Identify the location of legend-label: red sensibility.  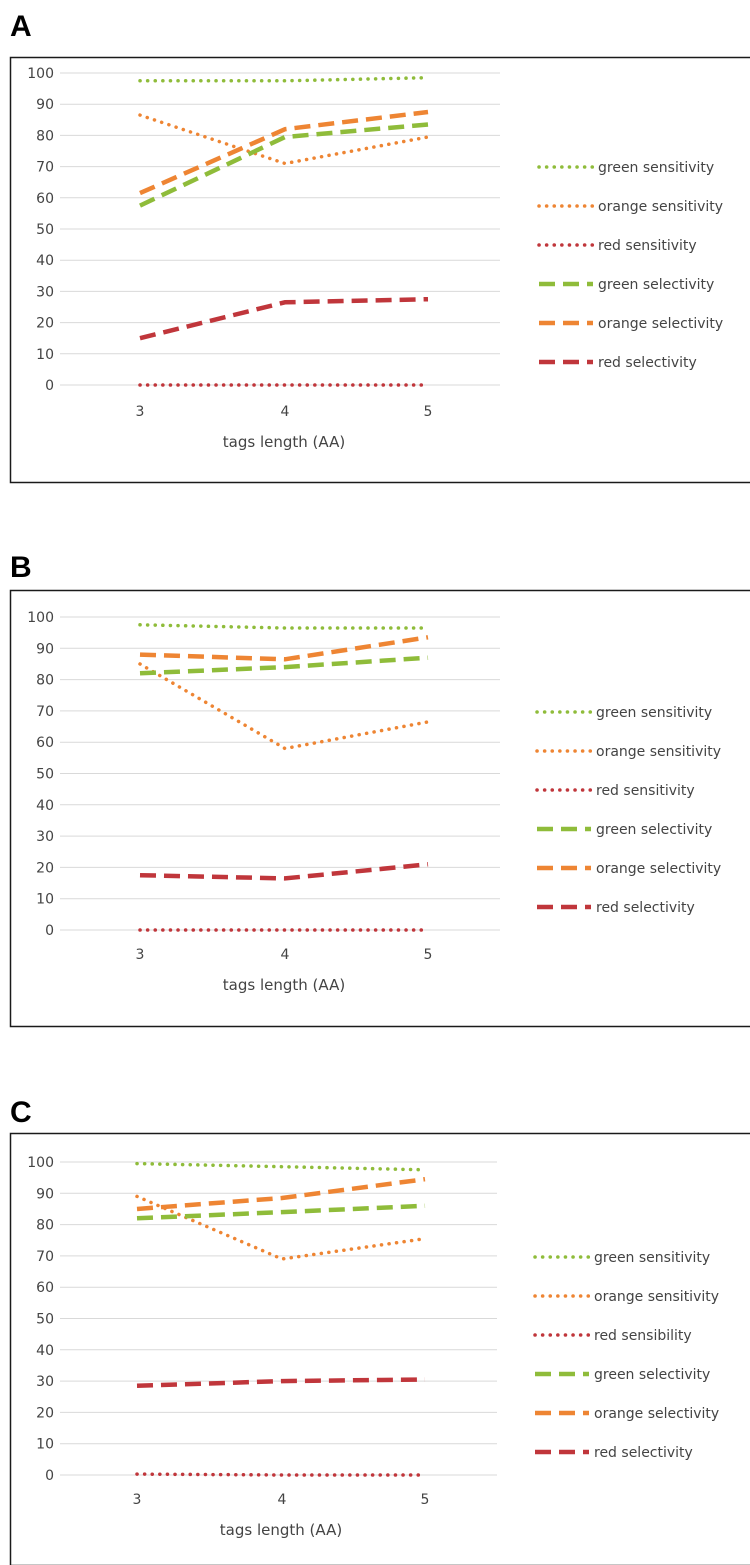
(643, 1336).